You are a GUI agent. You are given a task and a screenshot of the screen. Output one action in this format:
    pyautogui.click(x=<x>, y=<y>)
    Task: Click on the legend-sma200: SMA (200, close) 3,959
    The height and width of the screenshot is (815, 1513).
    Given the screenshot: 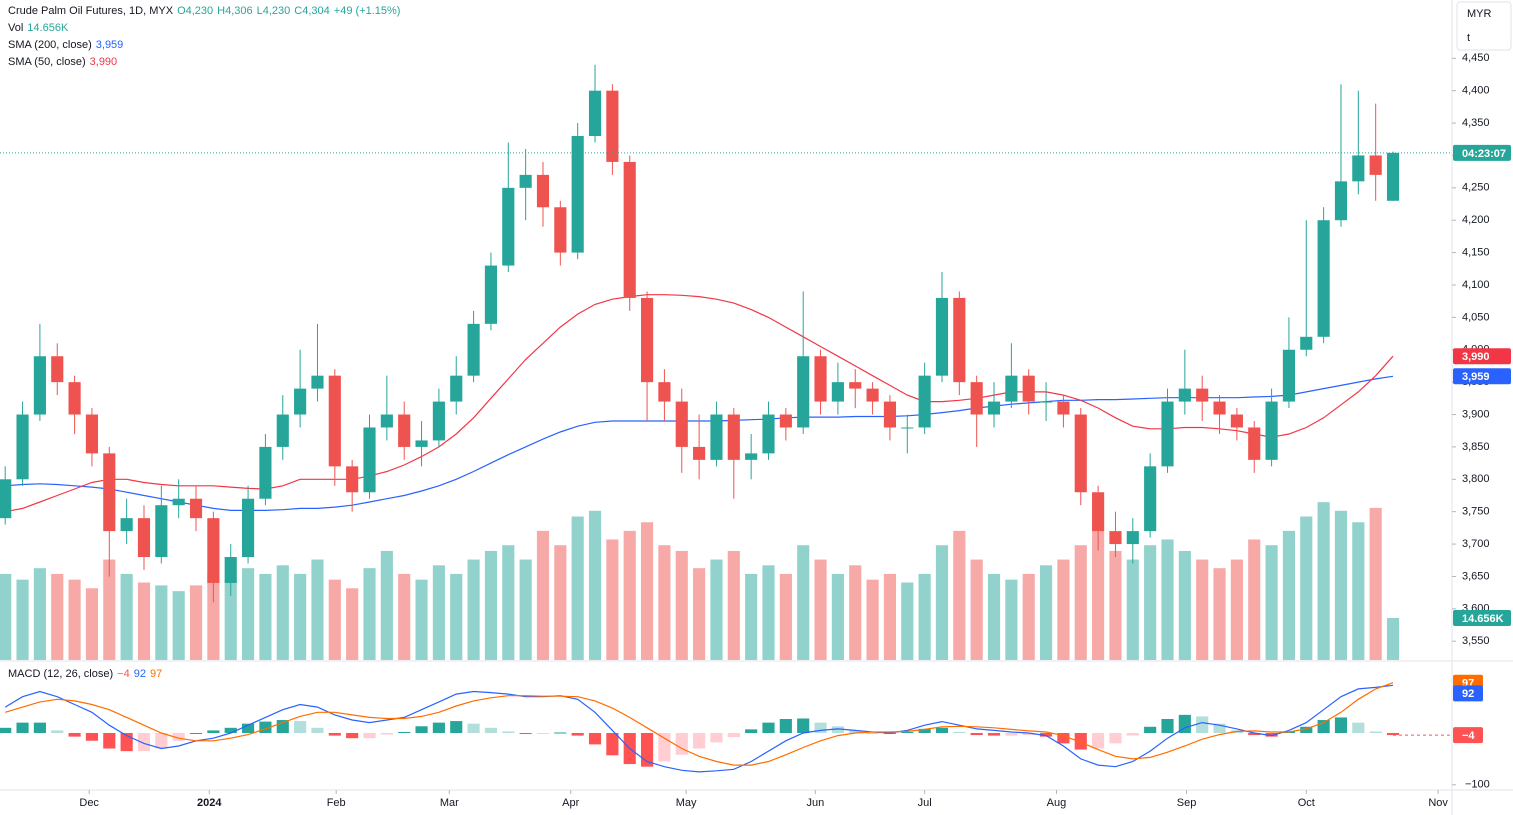 What is the action you would take?
    pyautogui.click(x=206, y=45)
    